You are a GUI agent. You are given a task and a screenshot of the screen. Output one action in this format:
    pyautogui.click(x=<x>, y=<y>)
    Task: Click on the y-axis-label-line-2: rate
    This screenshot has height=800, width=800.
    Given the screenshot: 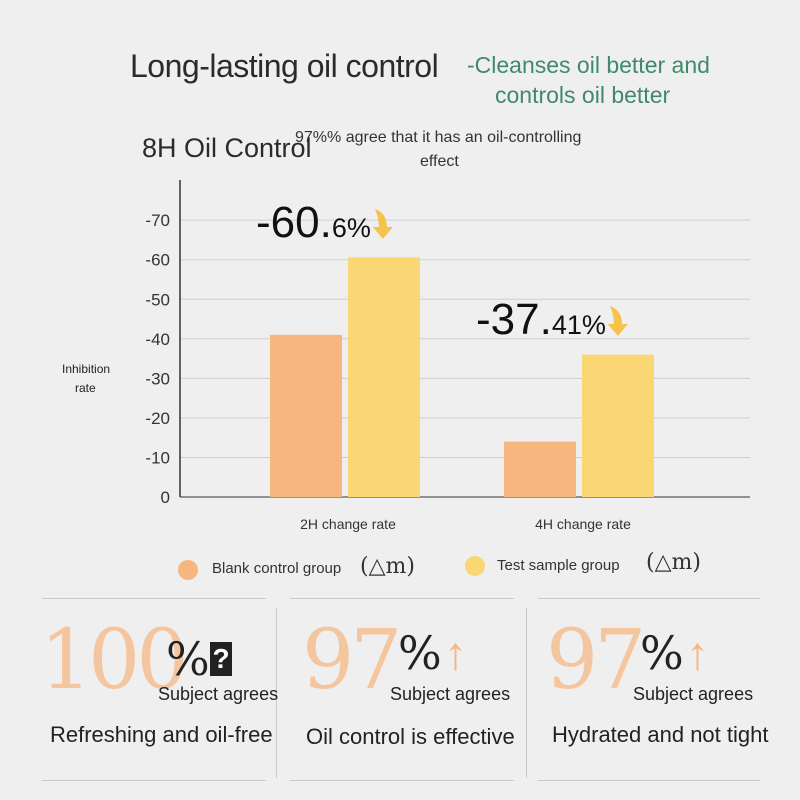 What is the action you would take?
    pyautogui.click(x=85, y=388)
    